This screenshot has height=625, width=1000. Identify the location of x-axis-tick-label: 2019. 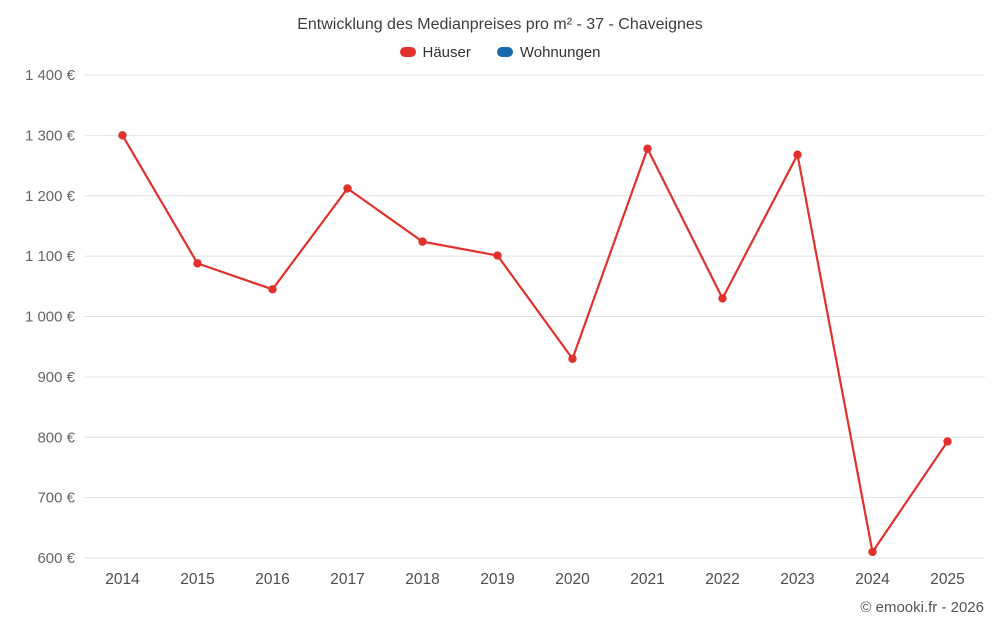
(497, 579).